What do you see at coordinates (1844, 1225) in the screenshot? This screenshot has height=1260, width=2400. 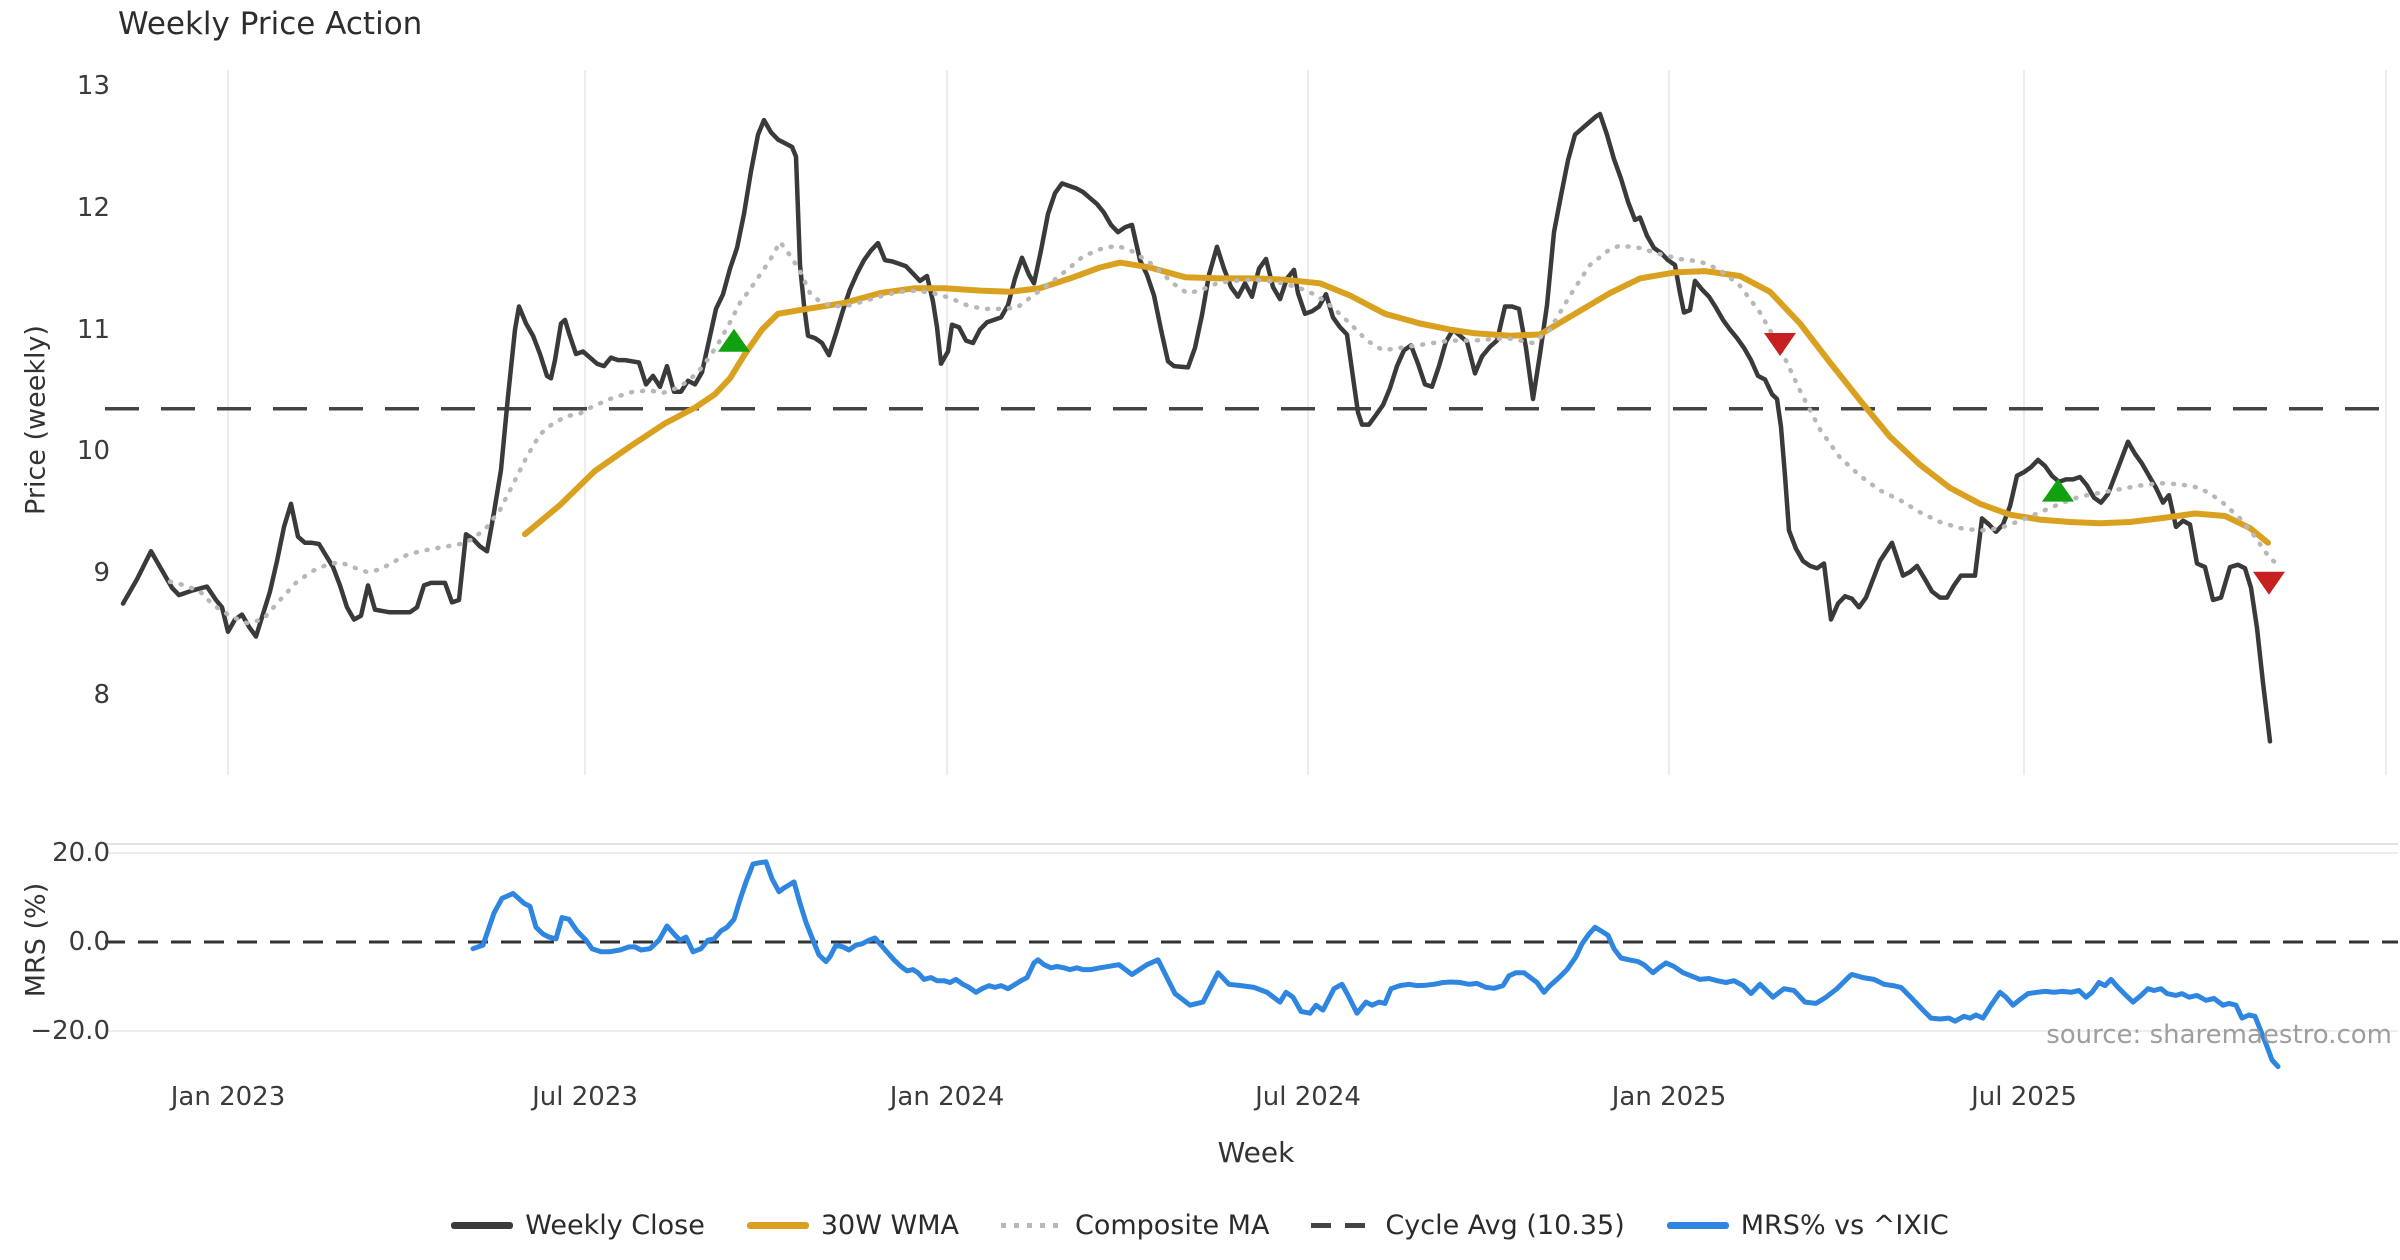 I see `legend-label: MRS% vs ^IXIC` at bounding box center [1844, 1225].